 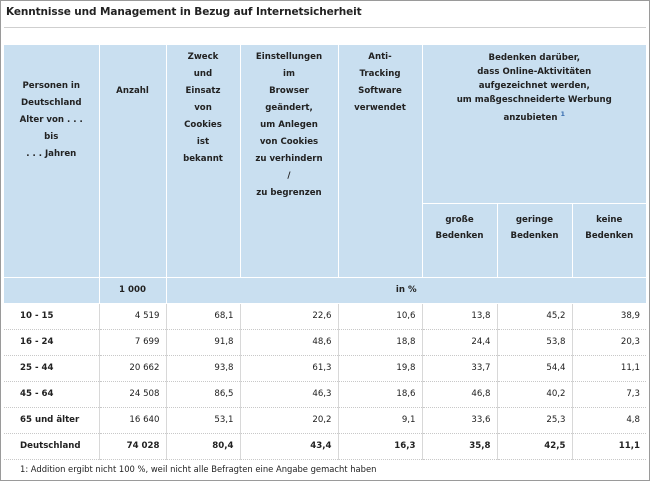 What do you see at coordinates (380, 74) in the screenshot?
I see `header-antitracking-line: Tracking` at bounding box center [380, 74].